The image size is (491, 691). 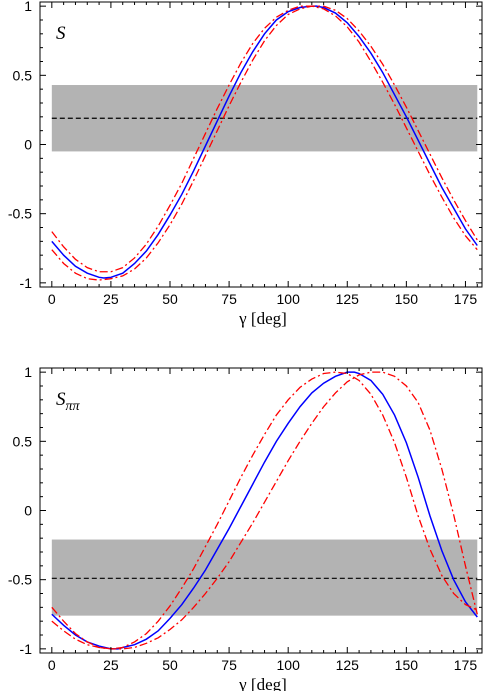 I want to click on panel-label: S, so click(x=61, y=33).